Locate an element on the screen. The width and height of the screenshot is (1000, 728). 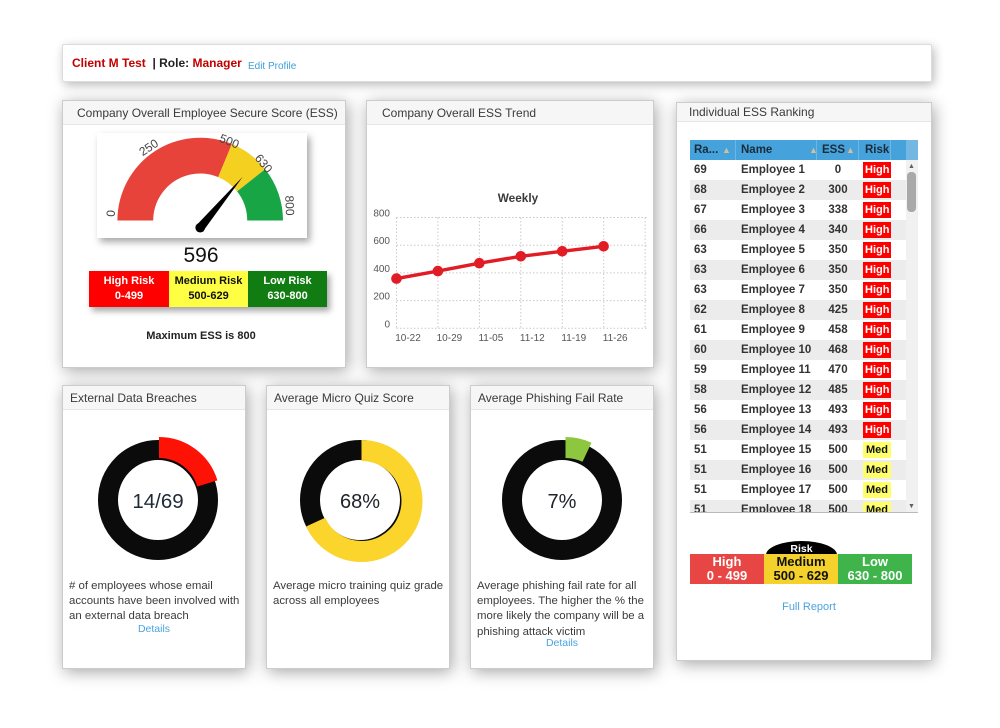
svg-text: 200 is located at coordinates (381, 297).